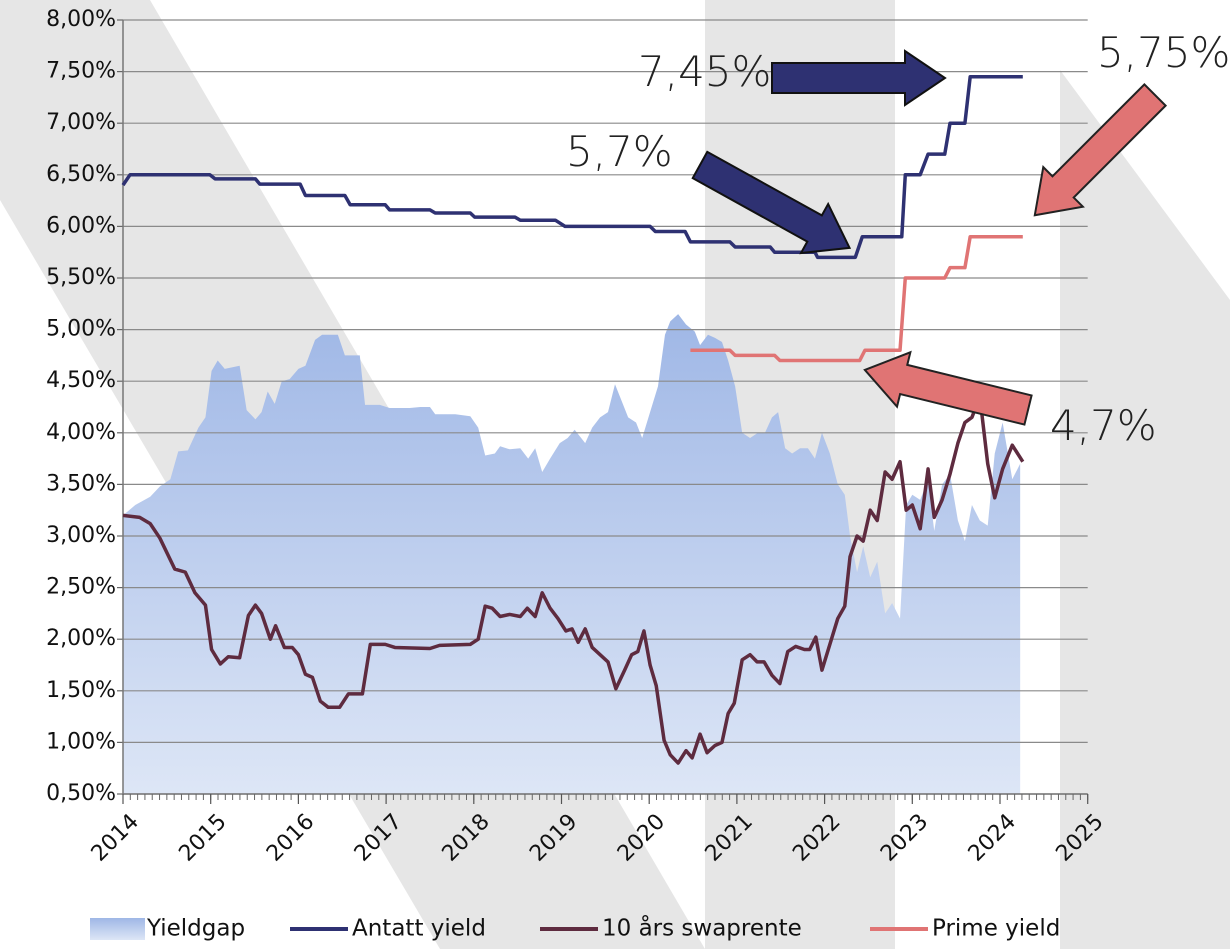 This screenshot has width=1230, height=949. Describe the element at coordinates (81, 432) in the screenshot. I see `y-tick-label: 4,00%` at that location.